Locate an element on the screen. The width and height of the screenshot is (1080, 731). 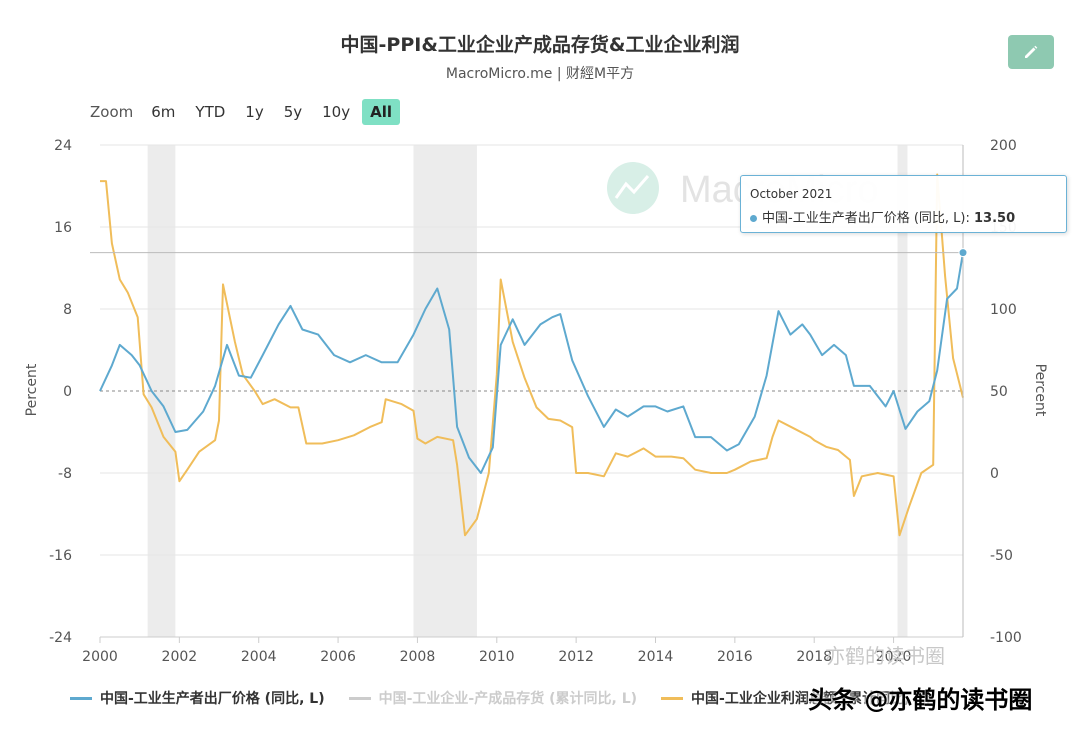
tooltip-date: October 2021 is located at coordinates (791, 194).